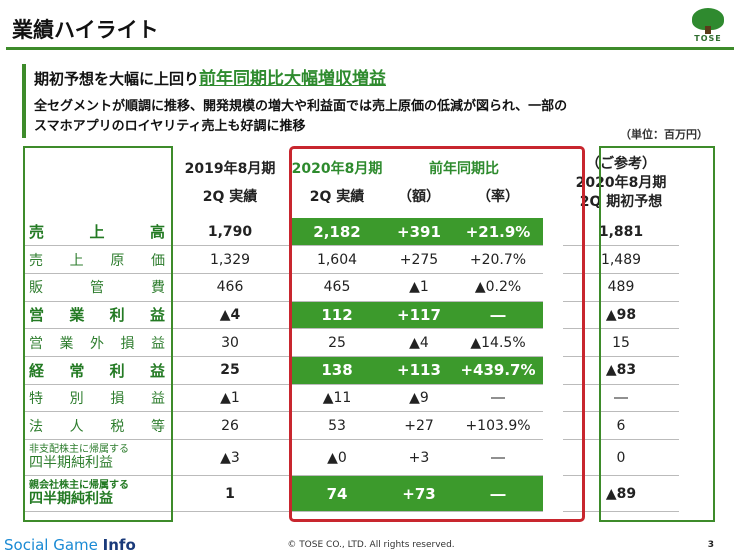 This screenshot has height=558, width=742. Describe the element at coordinates (76, 426) in the screenshot. I see `row-label-char: 人` at that location.